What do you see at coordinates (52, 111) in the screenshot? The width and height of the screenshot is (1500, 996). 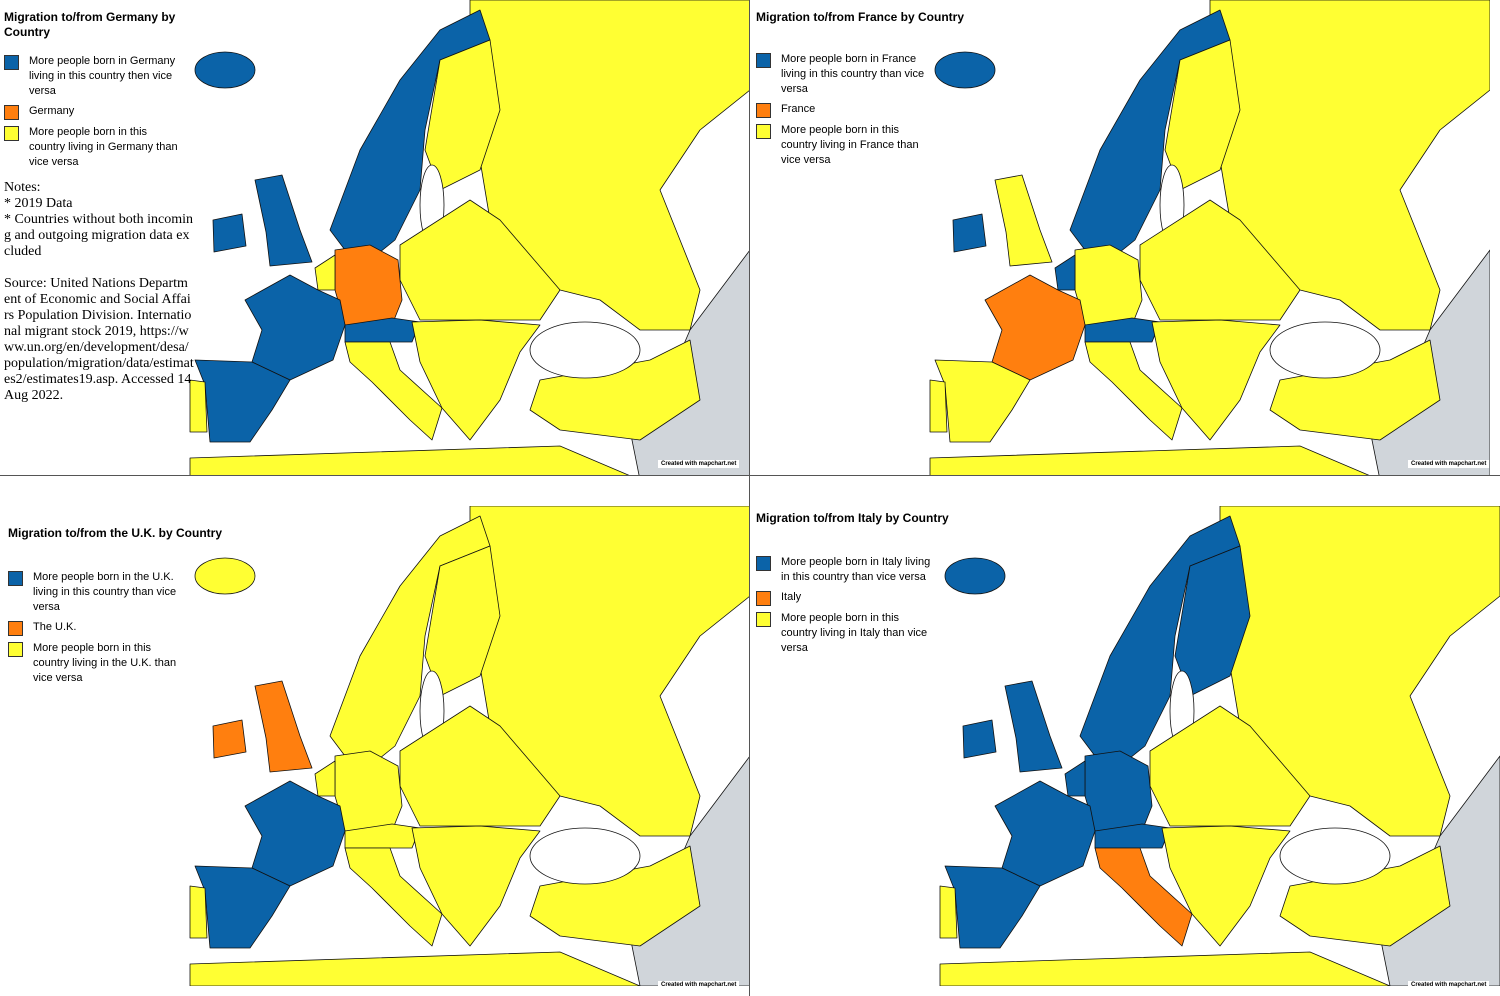 I see `legend-label: Germany` at bounding box center [52, 111].